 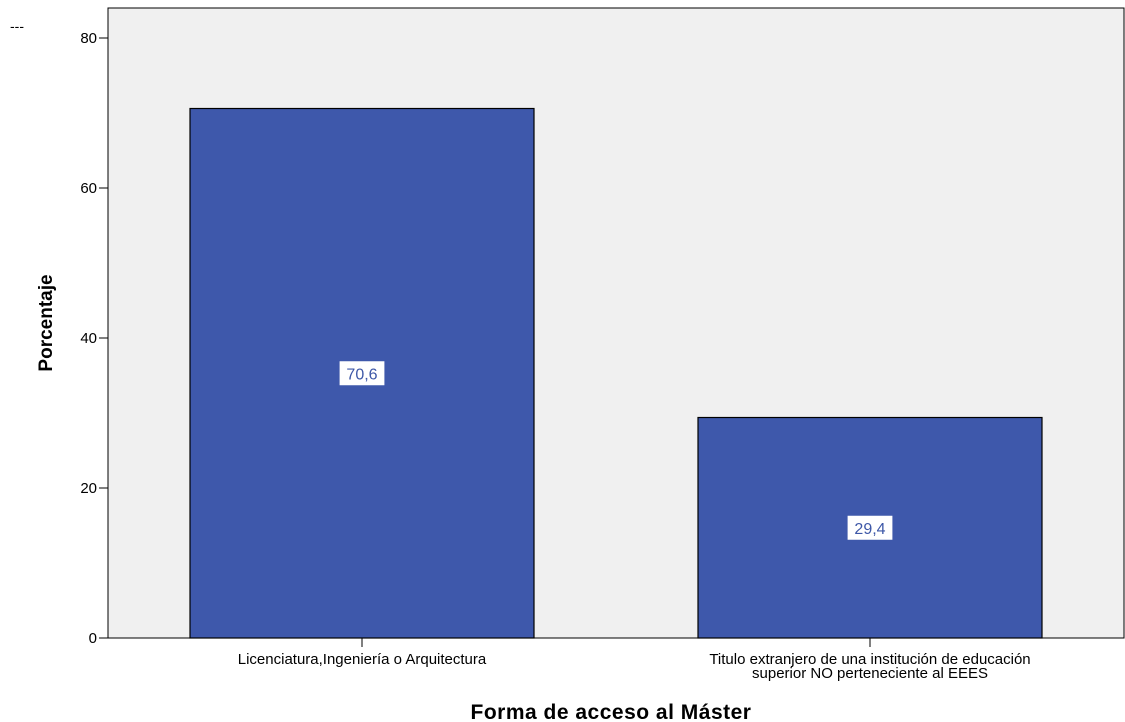 I want to click on y-axis: 0 20 40 60 80, so click(x=94, y=338).